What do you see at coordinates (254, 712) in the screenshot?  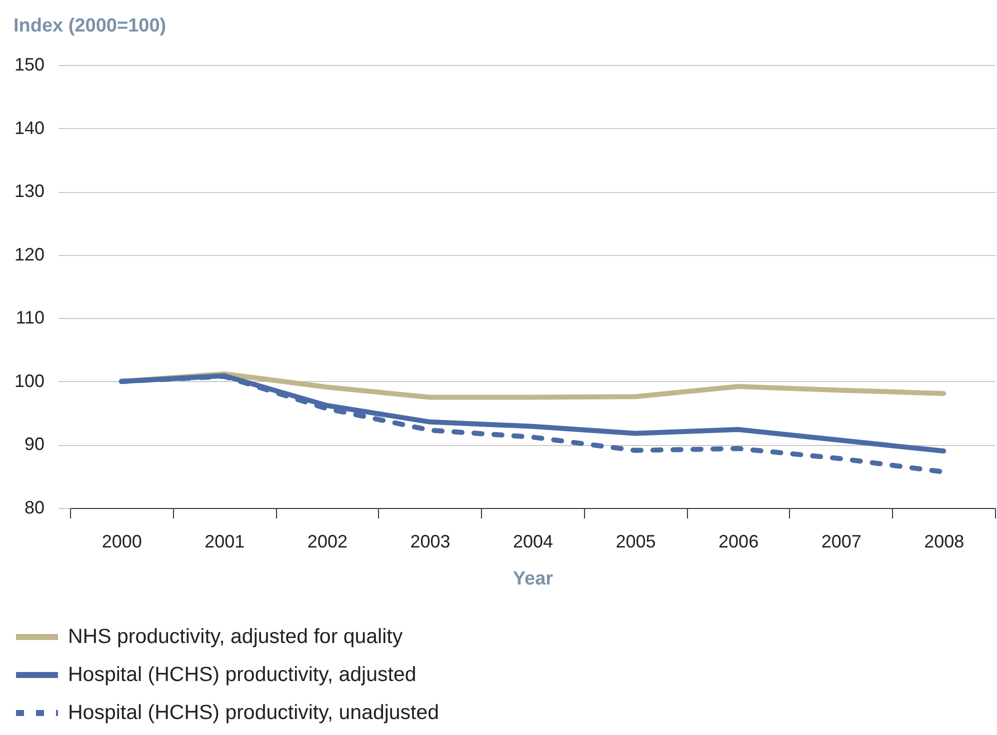 I see `legend-label: Hospital (HCHS) productivity, unadjusted` at bounding box center [254, 712].